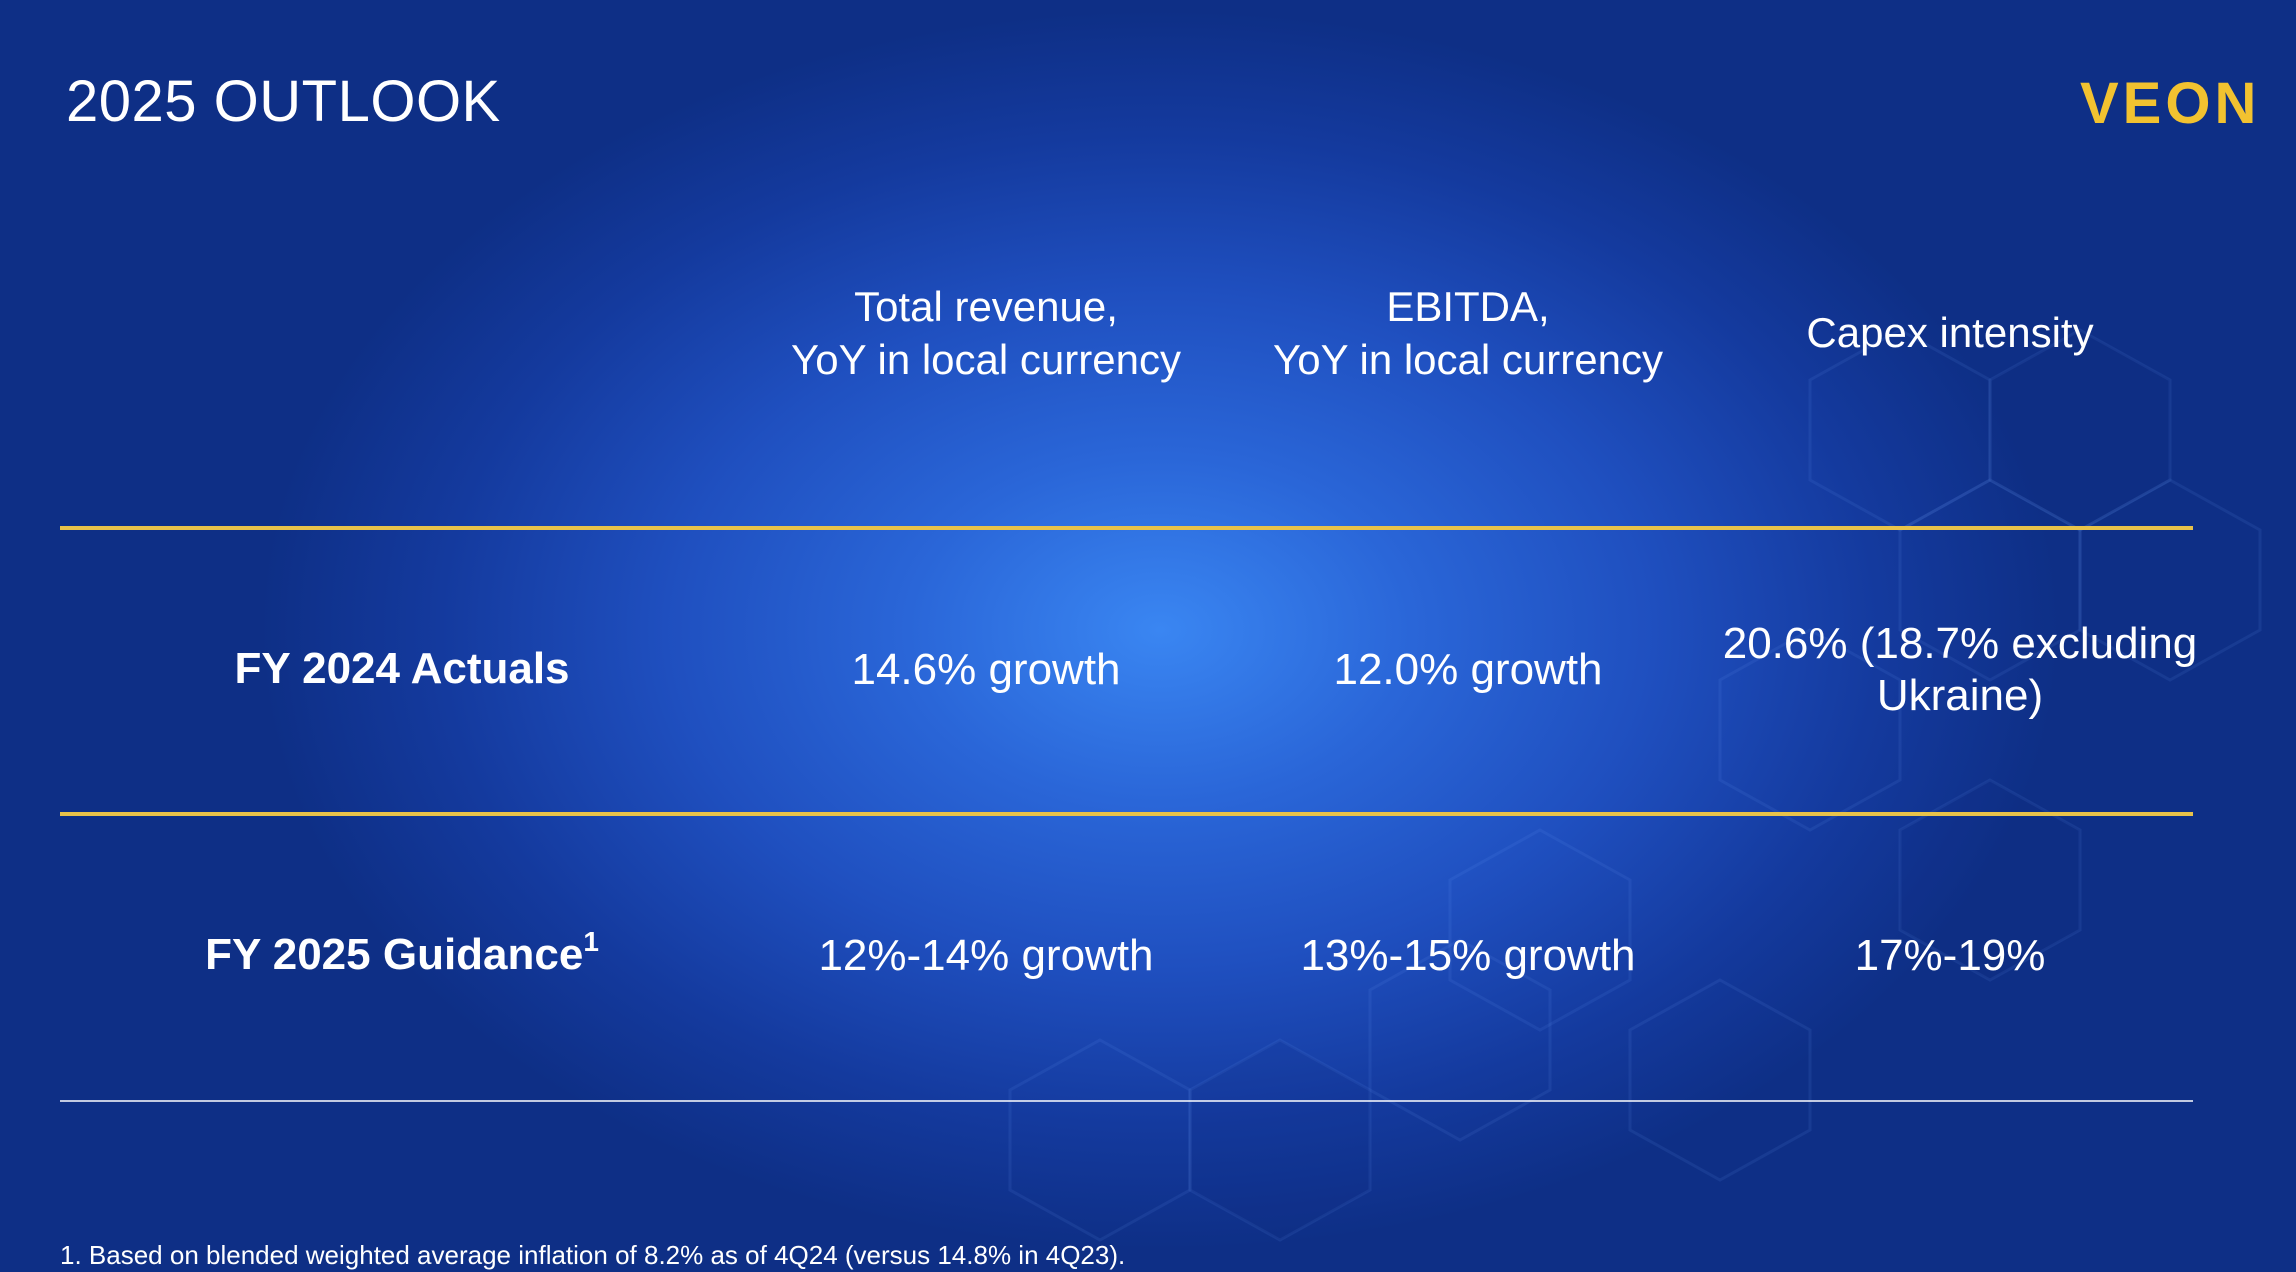  What do you see at coordinates (591, 941) in the screenshot?
I see `footnote-marker: 1` at bounding box center [591, 941].